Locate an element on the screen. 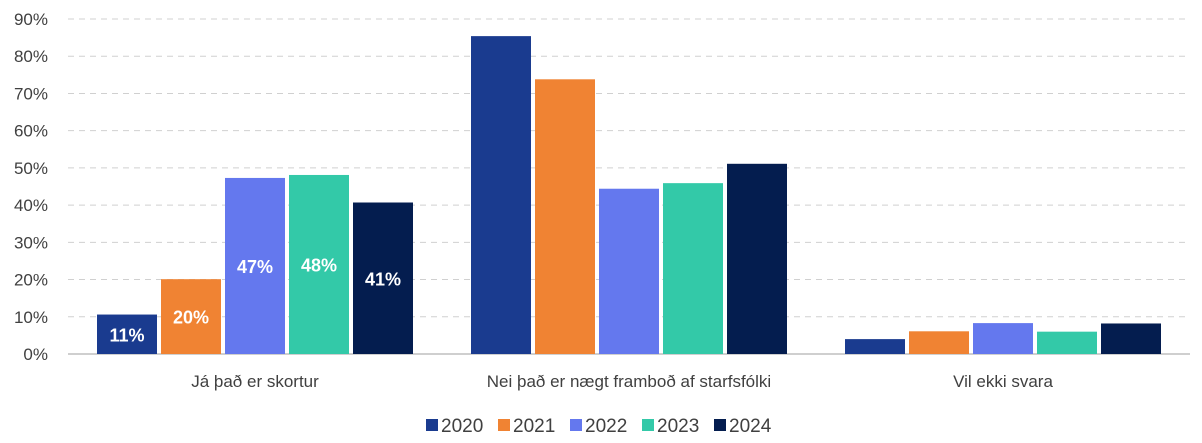 The width and height of the screenshot is (1202, 443). legend-swatch-2022 is located at coordinates (576, 425).